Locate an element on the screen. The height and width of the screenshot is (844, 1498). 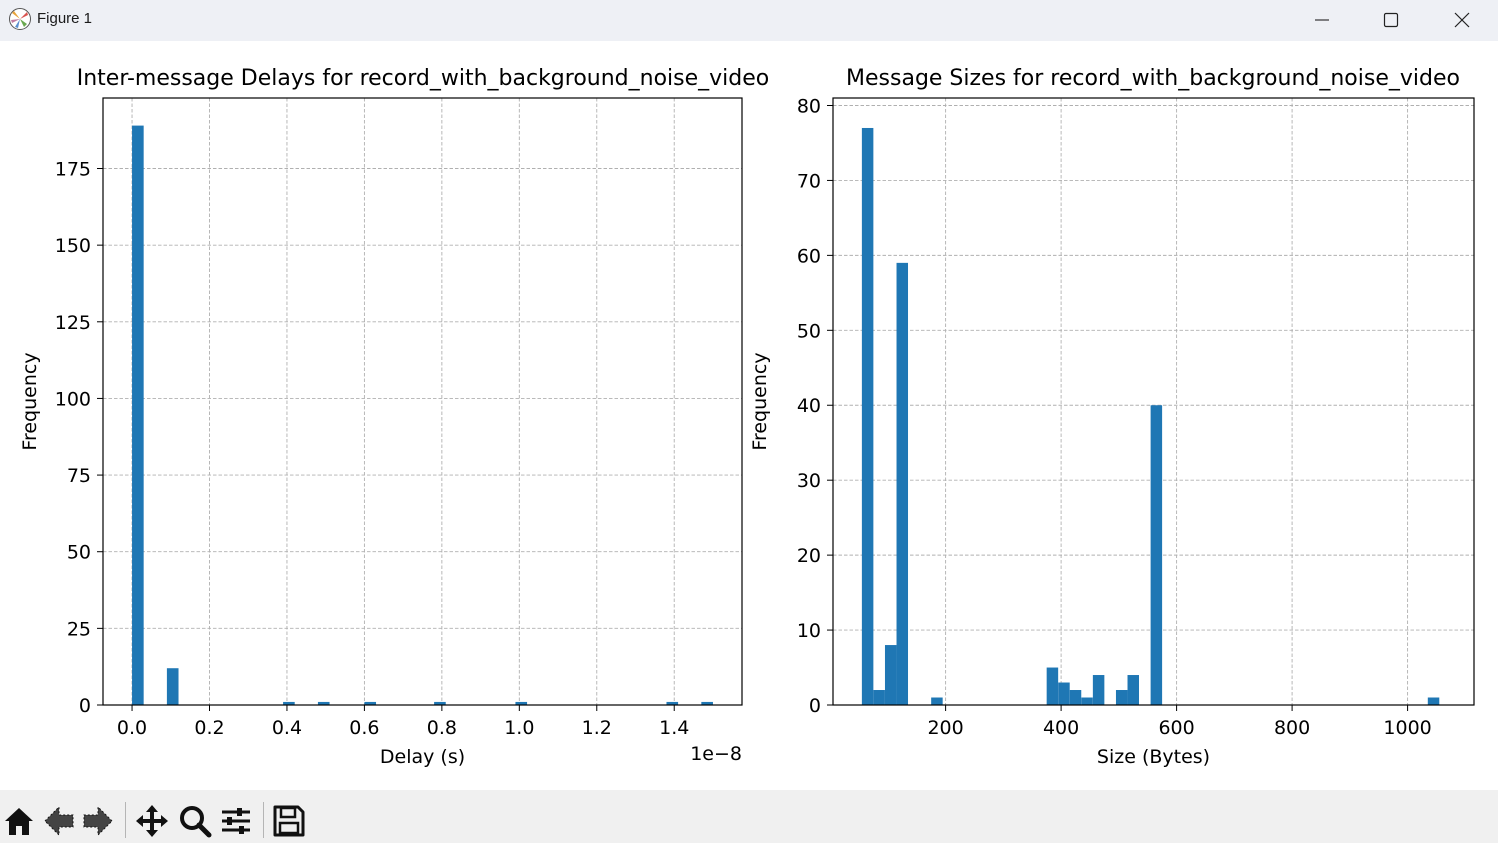
back-button is located at coordinates (59, 821).